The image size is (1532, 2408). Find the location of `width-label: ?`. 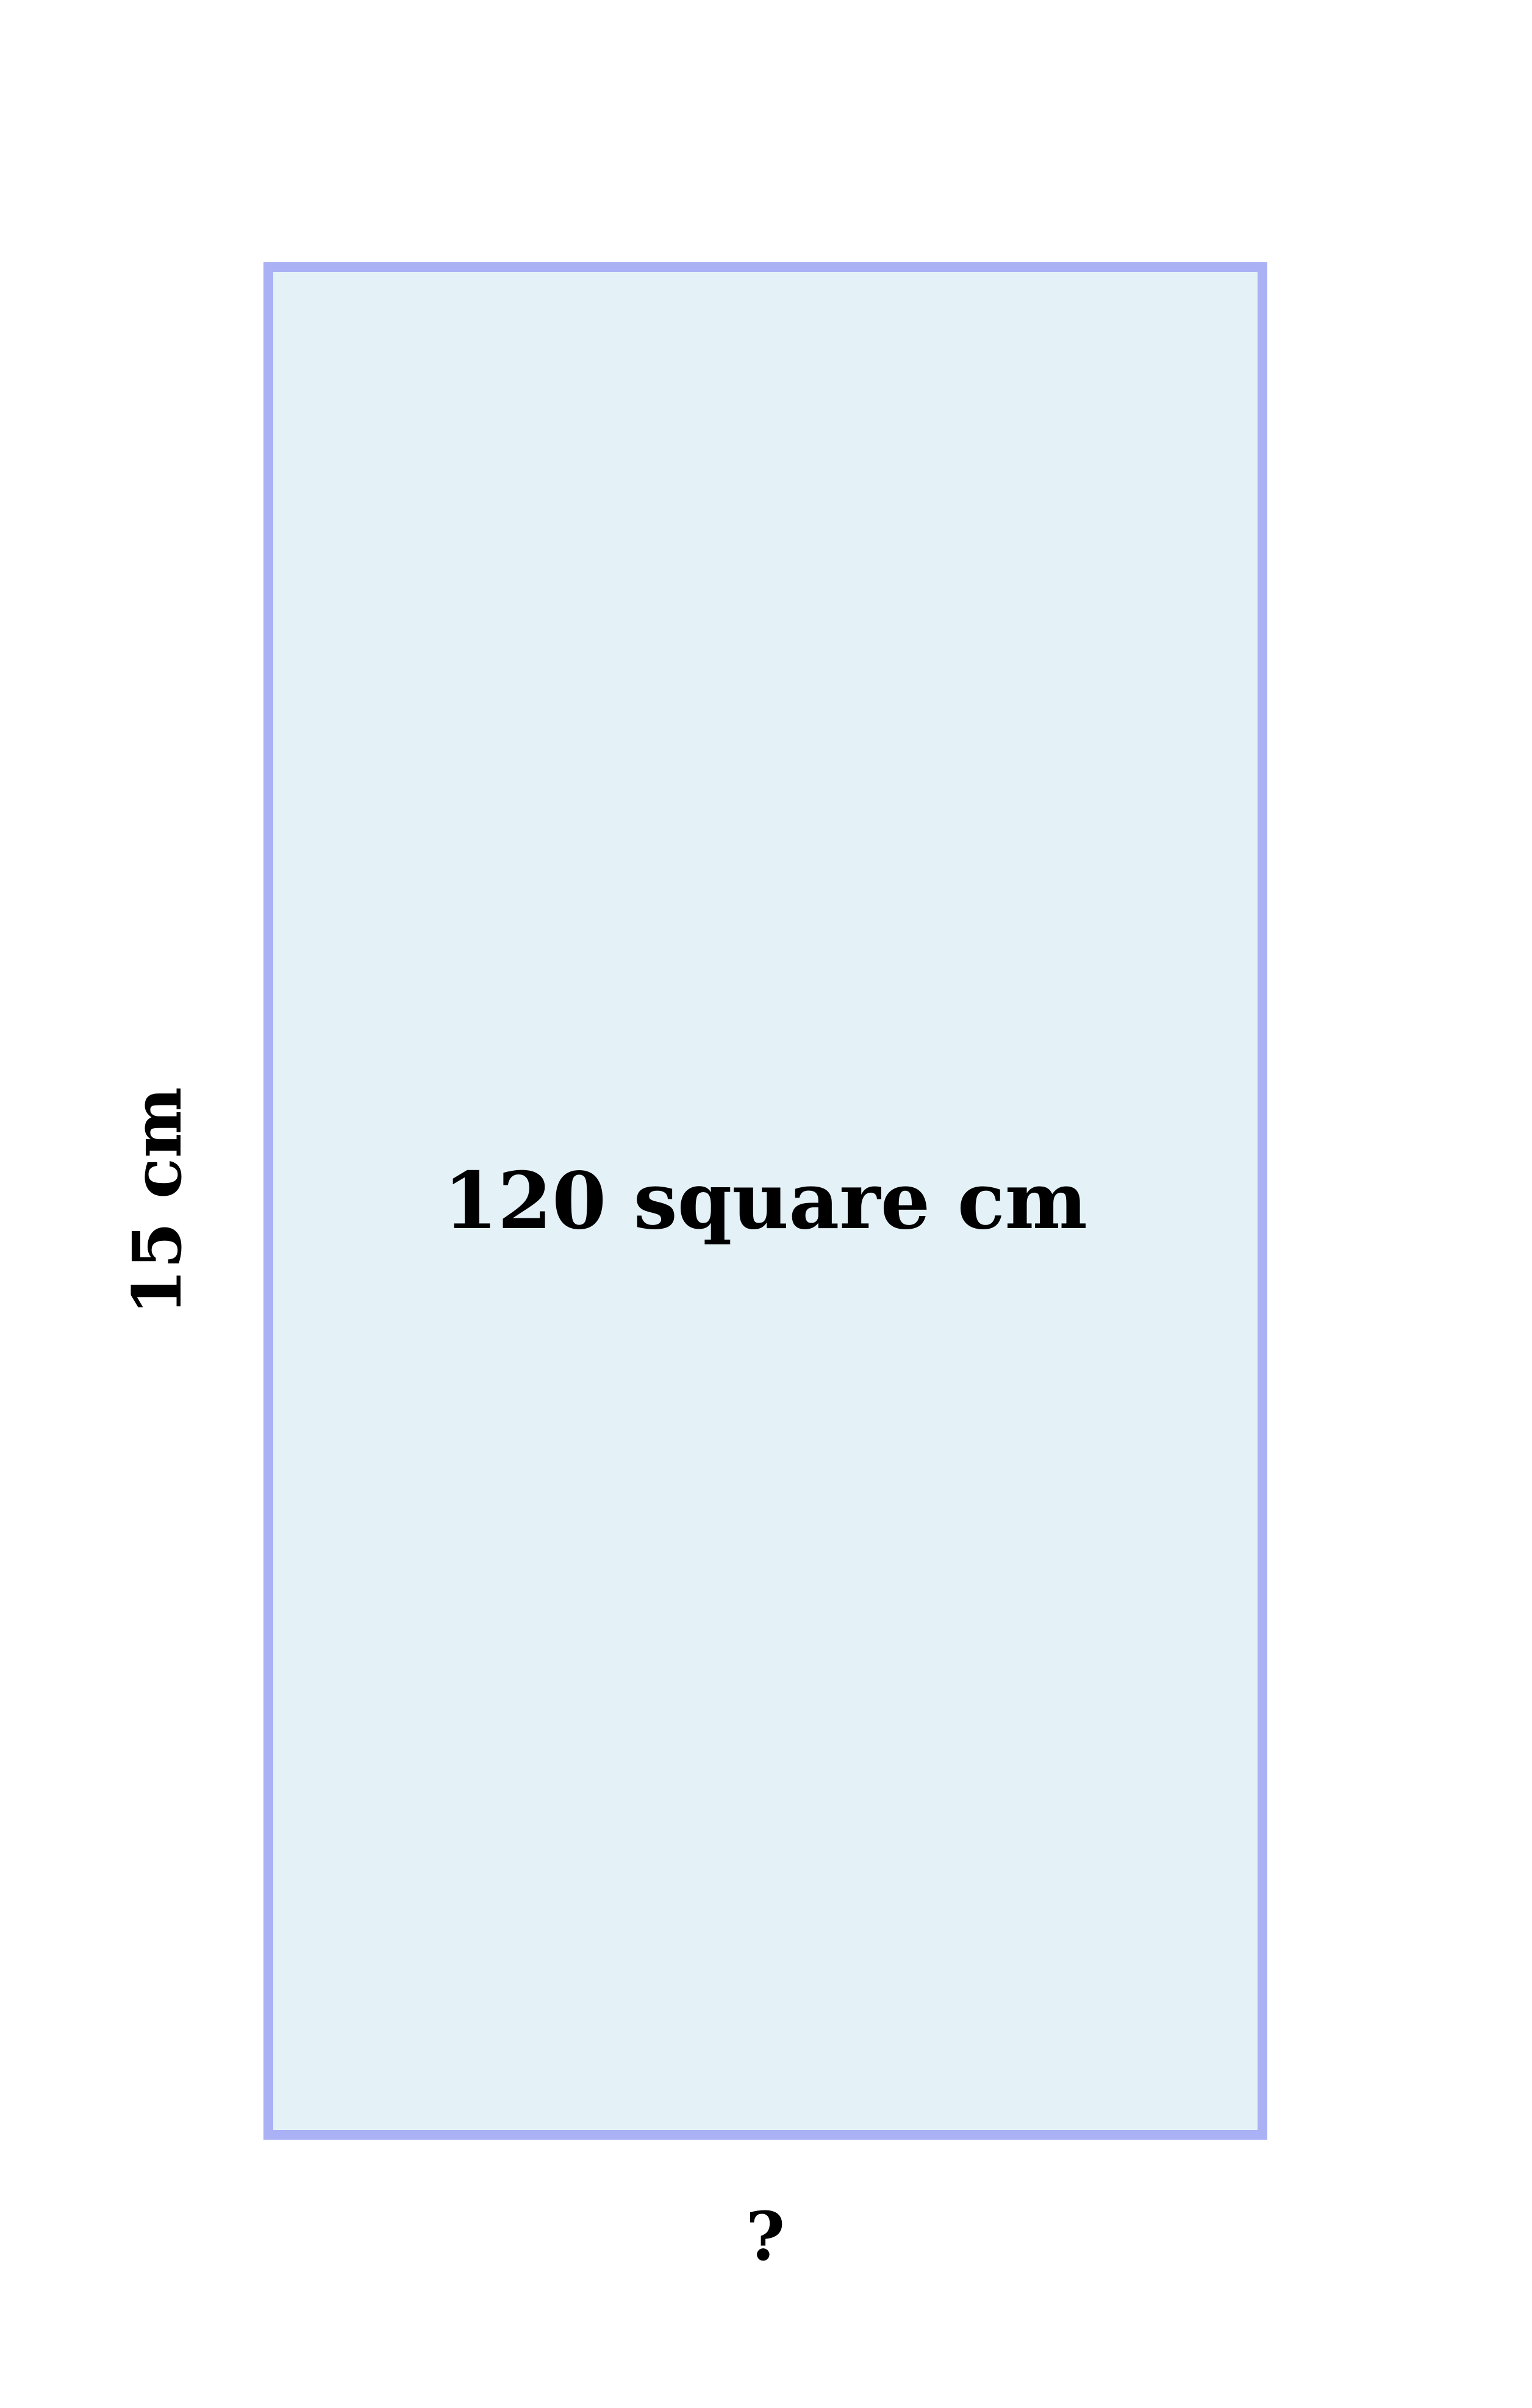

width-label: ? is located at coordinates (765, 2236).